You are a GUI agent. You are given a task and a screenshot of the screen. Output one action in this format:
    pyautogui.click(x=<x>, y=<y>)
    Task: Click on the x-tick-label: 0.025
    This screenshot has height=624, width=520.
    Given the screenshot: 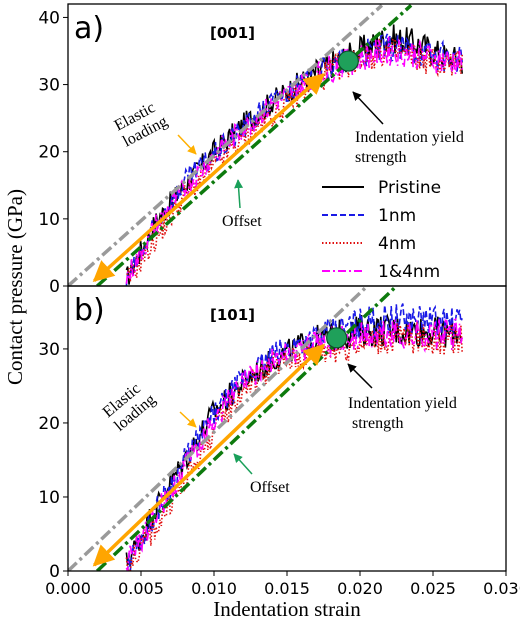 What is the action you would take?
    pyautogui.click(x=433, y=588)
    